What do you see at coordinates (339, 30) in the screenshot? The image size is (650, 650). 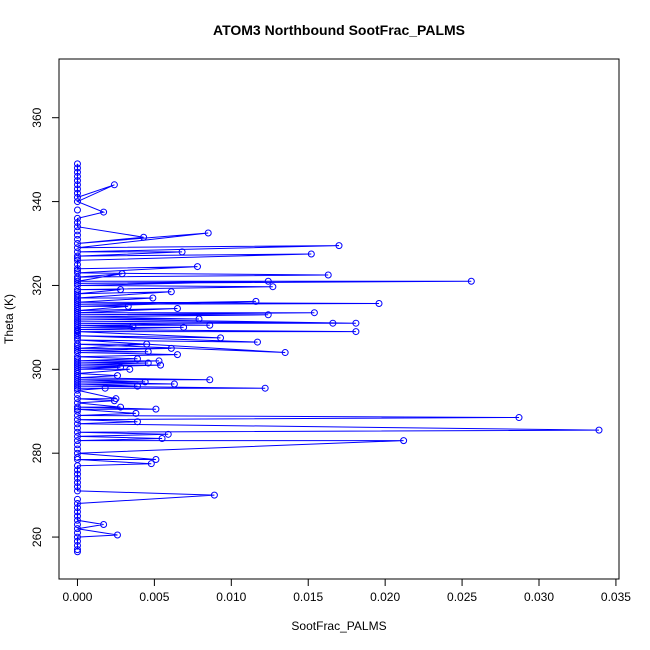 I see `chart-title: ATOM3 Northbound SootFrac_PALMS` at bounding box center [339, 30].